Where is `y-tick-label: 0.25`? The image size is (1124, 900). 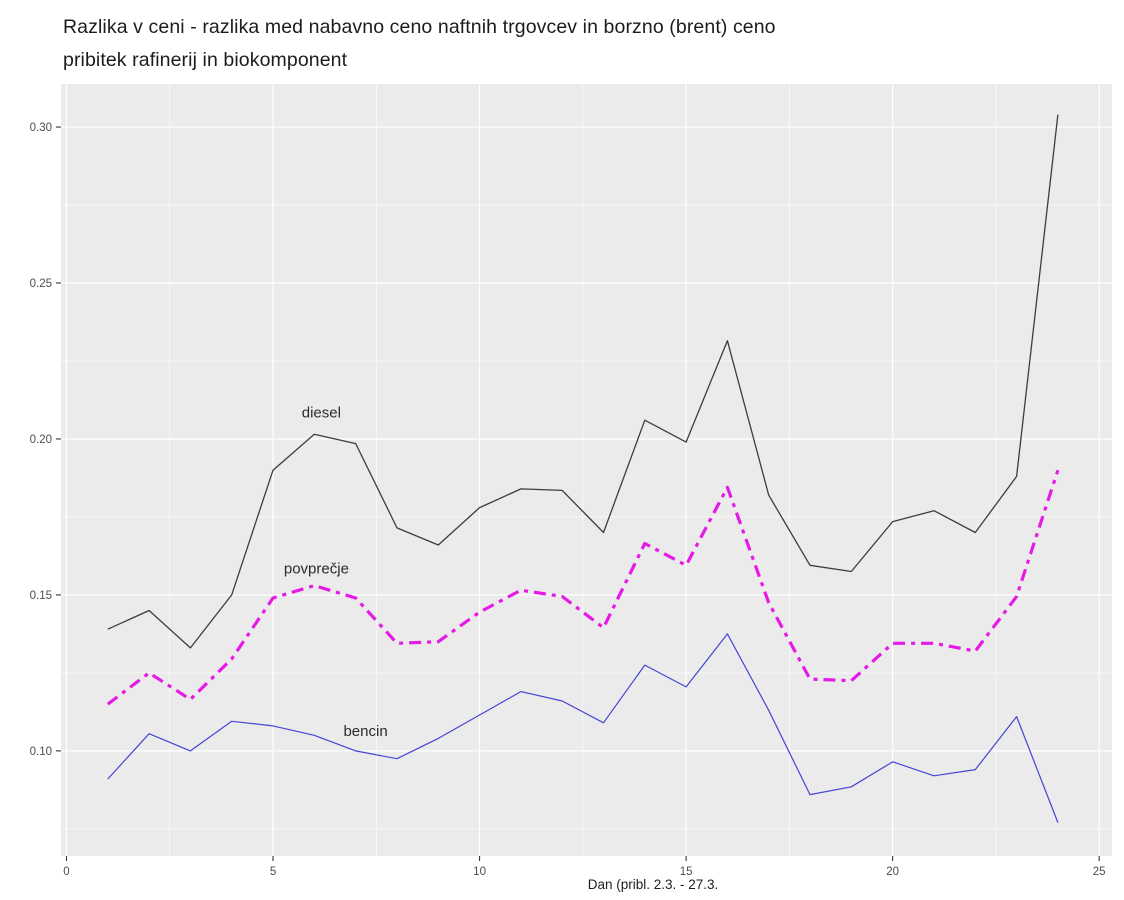
y-tick-label: 0.25 is located at coordinates (41, 284).